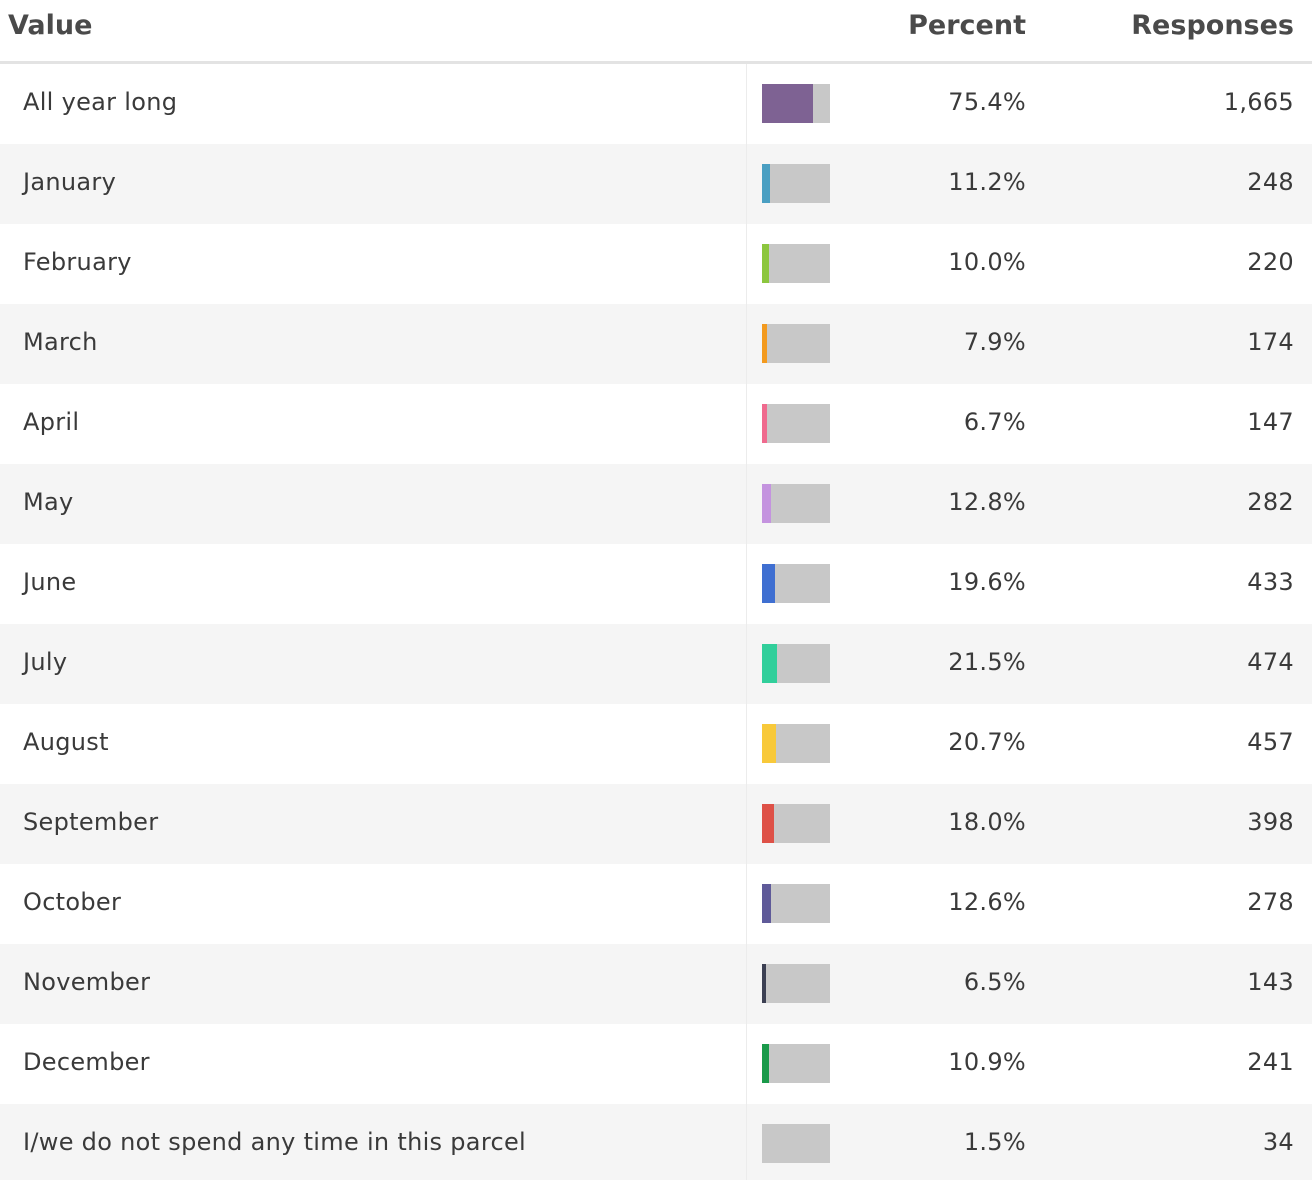 The height and width of the screenshot is (1180, 1312). What do you see at coordinates (987, 742) in the screenshot?
I see `row-percent: 20.7%` at bounding box center [987, 742].